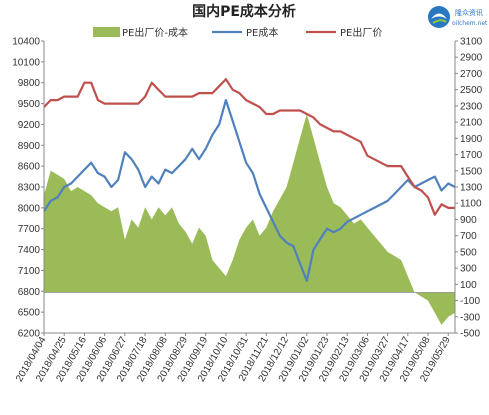  I want to click on left-tick-label: 9200, so click(29, 125).